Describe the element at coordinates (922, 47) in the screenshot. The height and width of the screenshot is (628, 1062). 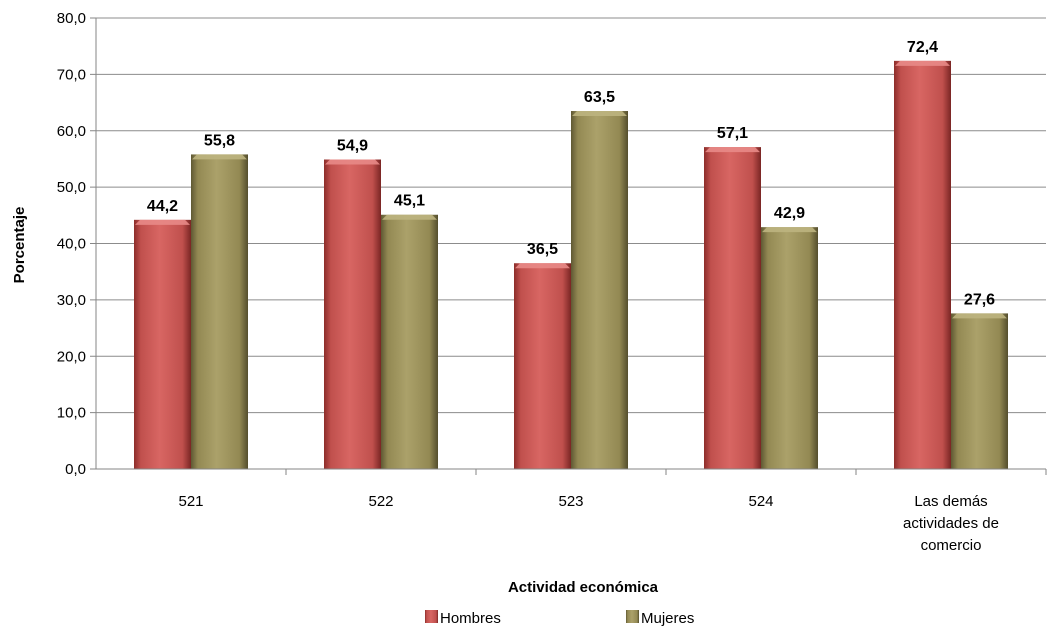
I see `data-label-hombres-4: 72,4` at that location.